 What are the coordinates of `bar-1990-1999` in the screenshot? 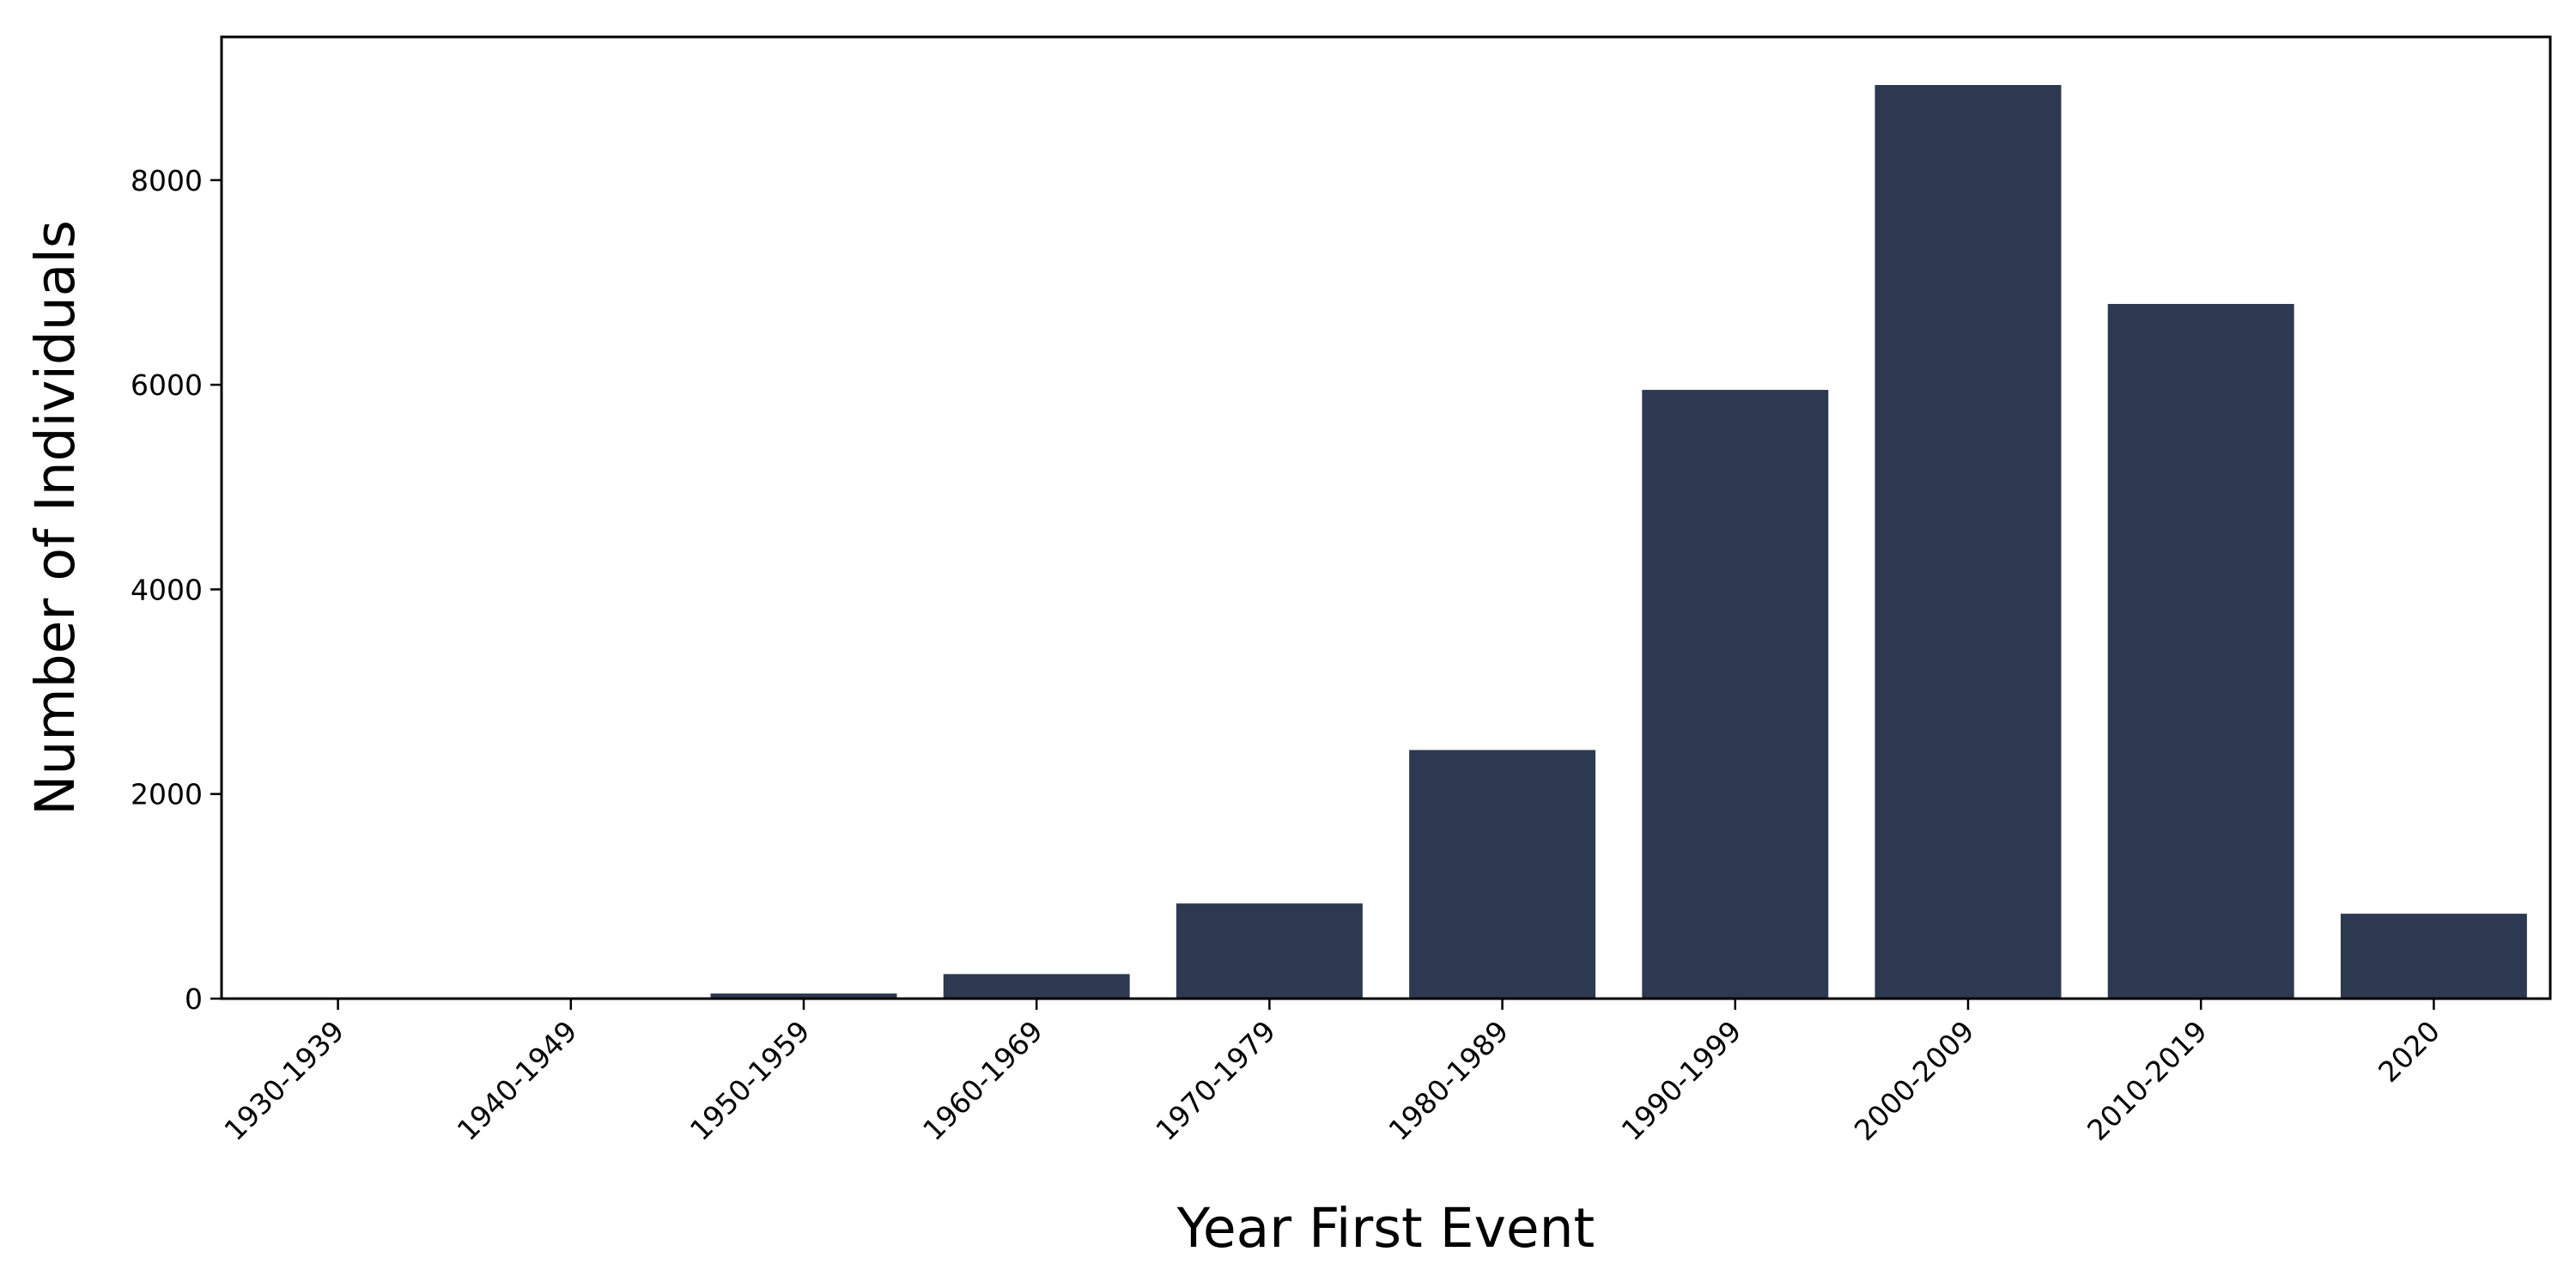 It's located at (1736, 695).